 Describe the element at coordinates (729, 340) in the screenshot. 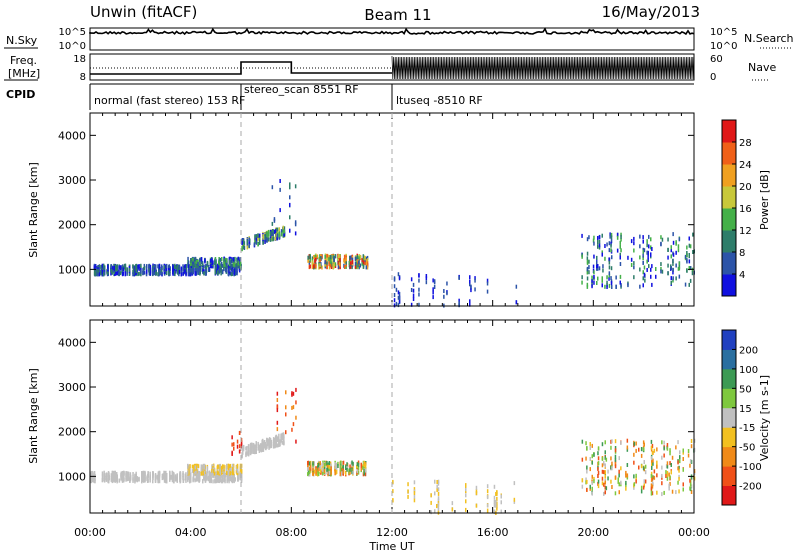

I see `velocity-colorbar-segment` at that location.